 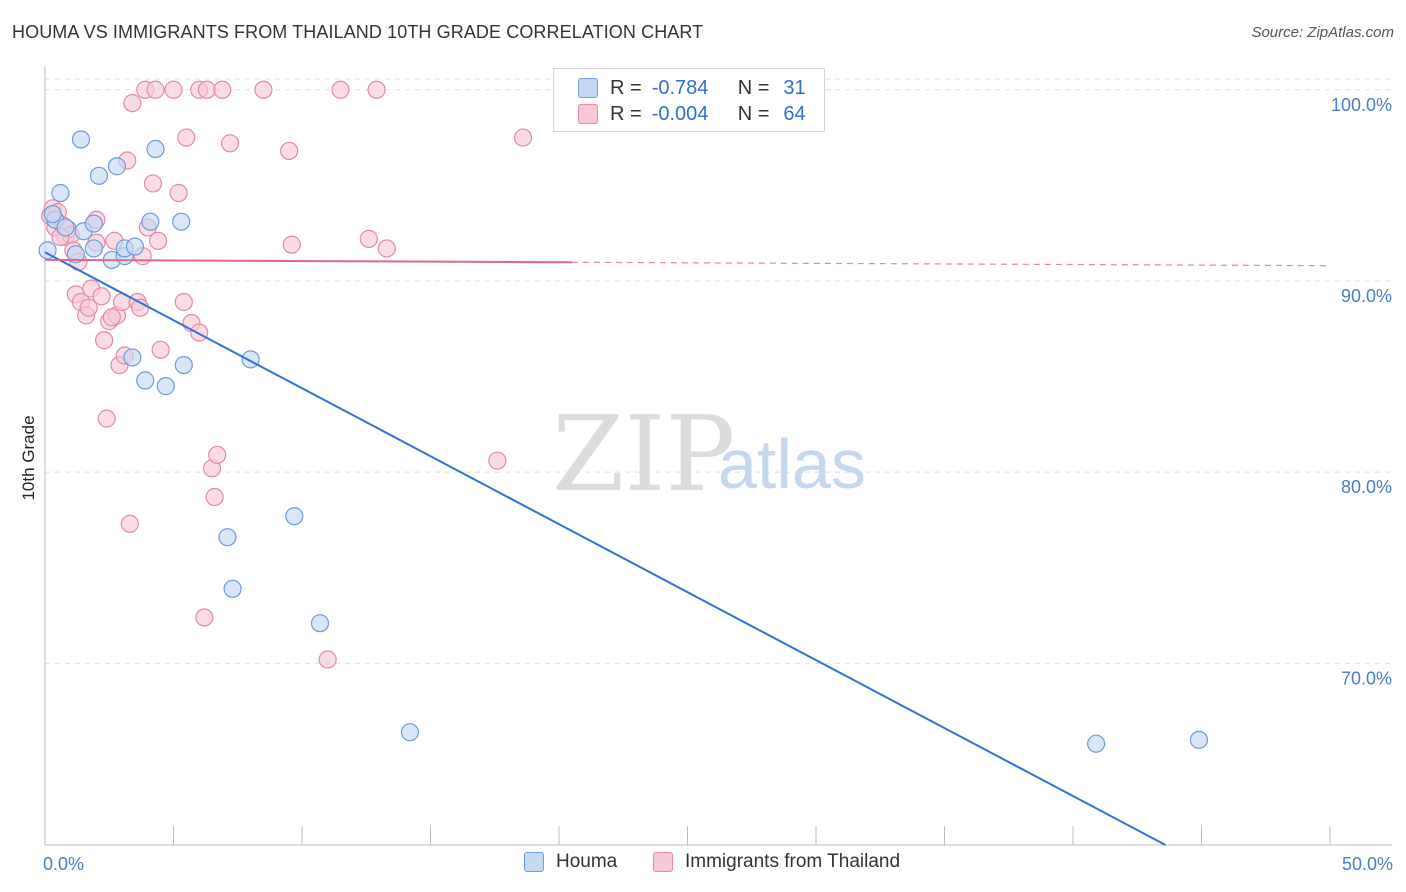 I want to click on x-tick-label-max: 50.0%, so click(x=1367, y=864).